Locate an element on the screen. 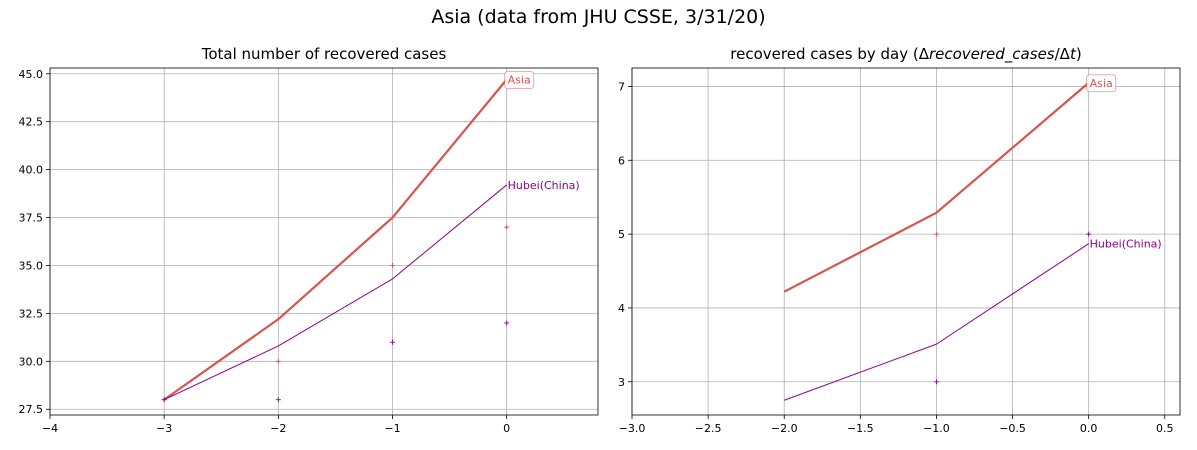 This screenshot has height=450, width=1197. chart2-x-tick-label: −2.5 is located at coordinates (708, 428).